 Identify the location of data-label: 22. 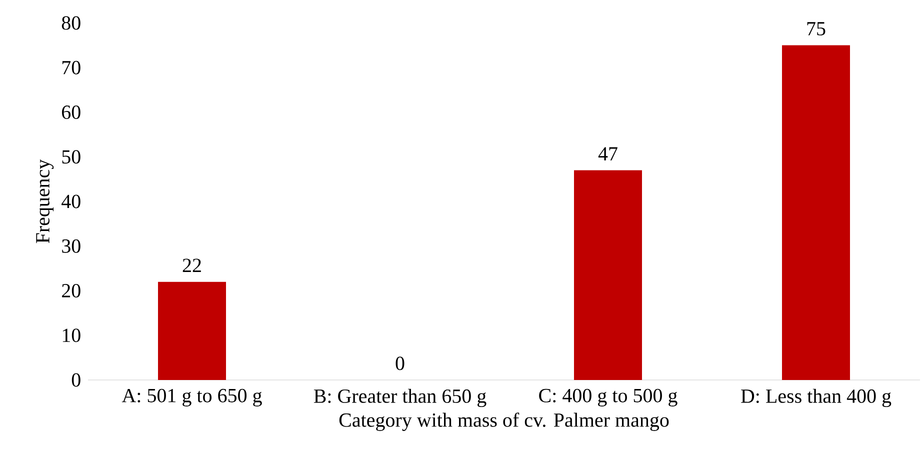
(191, 265).